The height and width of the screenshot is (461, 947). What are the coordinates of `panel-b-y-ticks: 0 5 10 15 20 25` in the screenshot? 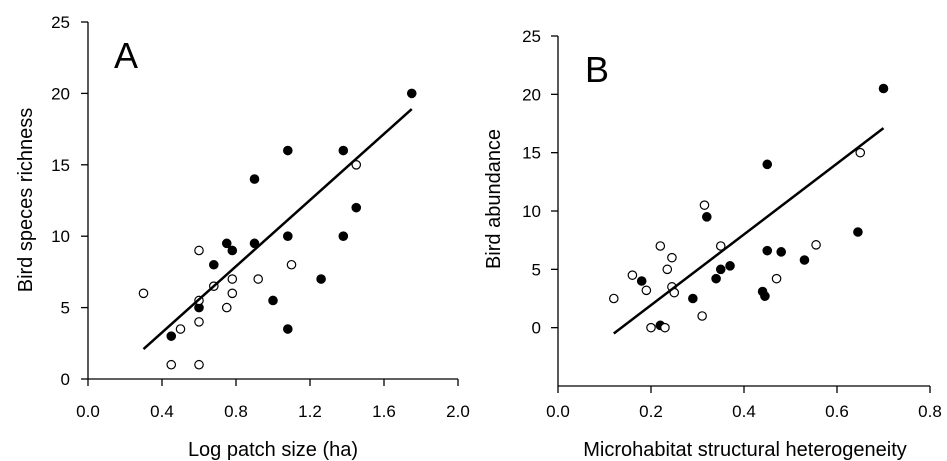 It's located at (540, 182).